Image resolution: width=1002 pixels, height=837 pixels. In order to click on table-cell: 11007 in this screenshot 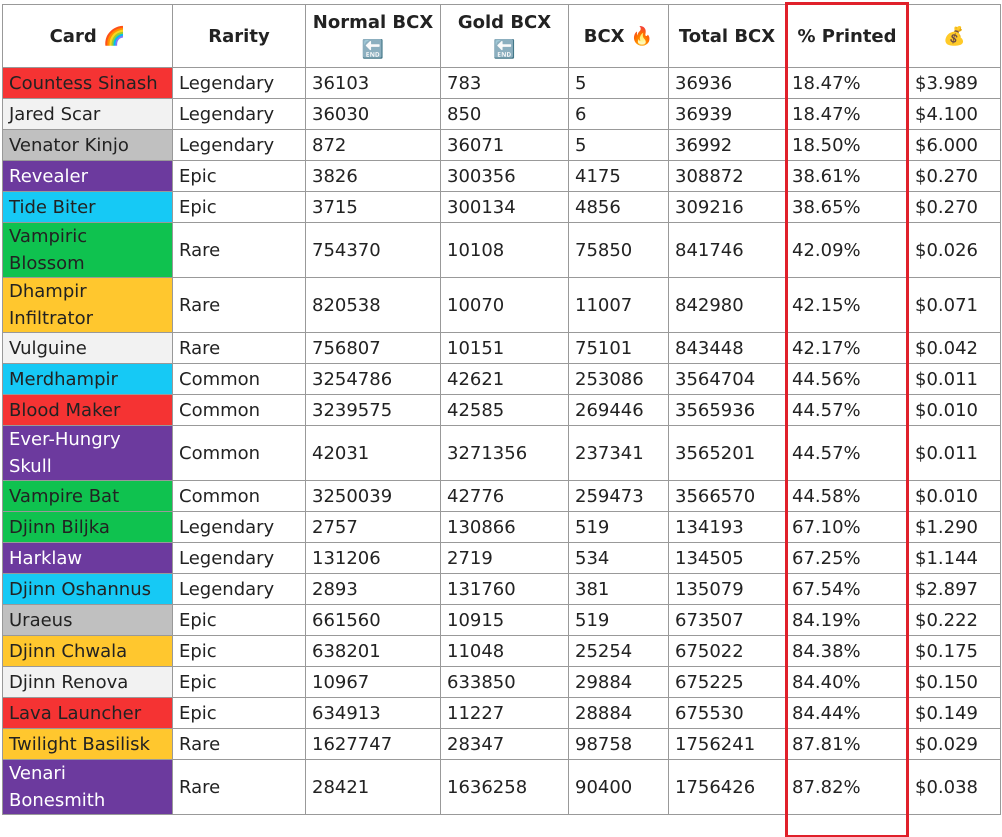, I will do `click(618, 305)`.